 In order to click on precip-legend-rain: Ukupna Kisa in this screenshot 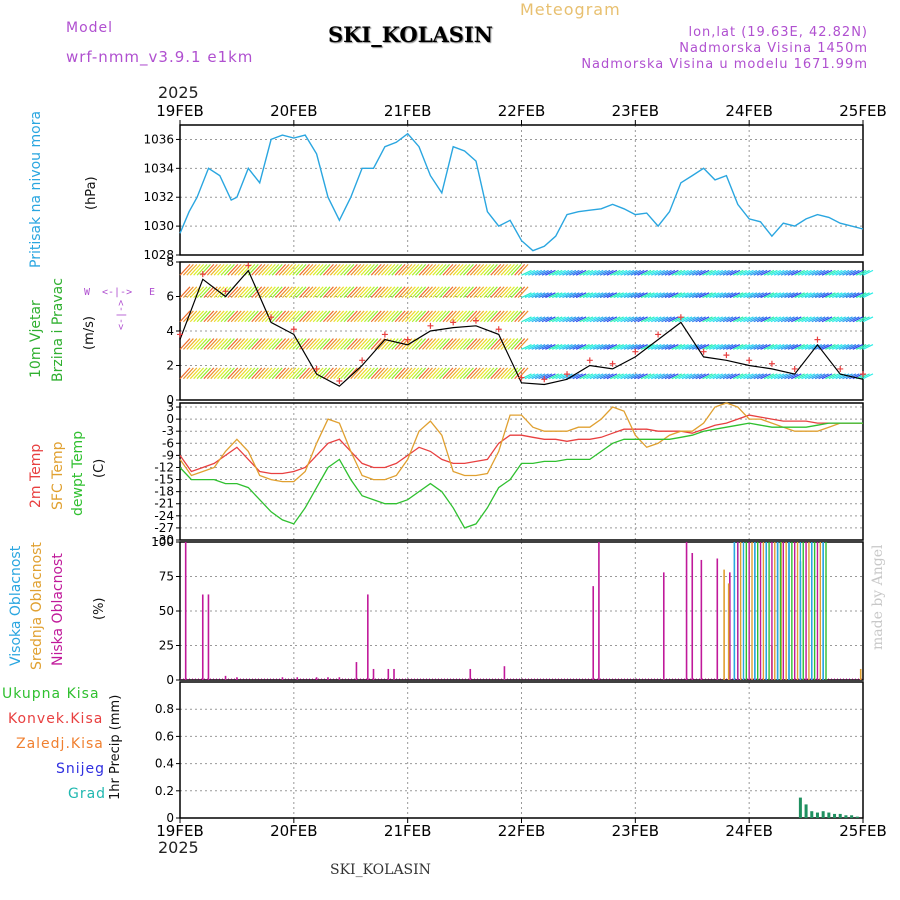, I will do `click(51, 694)`.